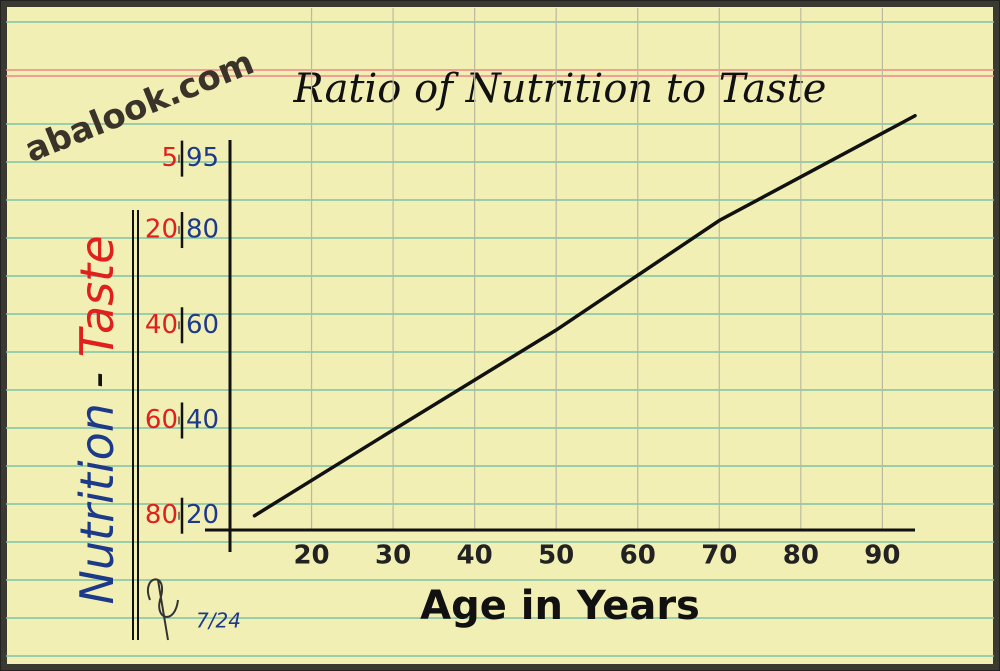 This screenshot has width=1000, height=671. Describe the element at coordinates (161, 420) in the screenshot. I see `y2-tick-label: 60` at that location.